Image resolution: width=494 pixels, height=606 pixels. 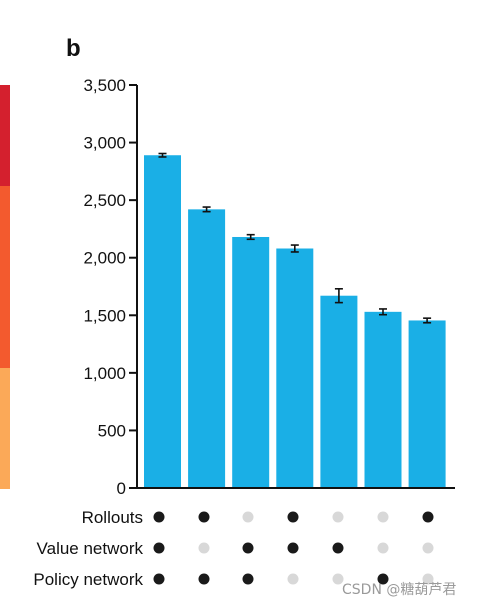 What do you see at coordinates (233, 548) in the screenshot?
I see `config-rows: Rollouts Value network Policy network` at bounding box center [233, 548].